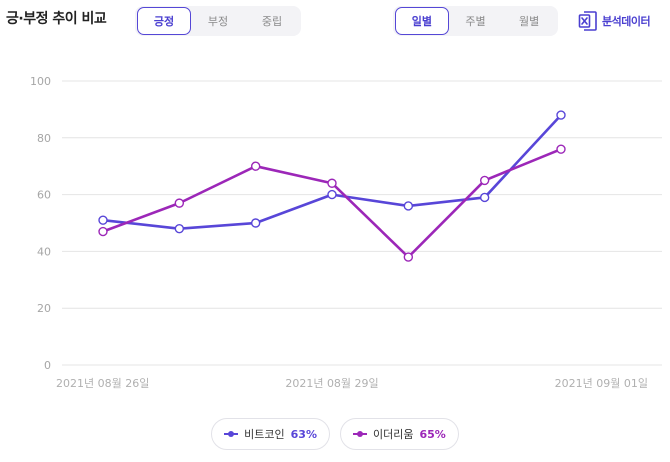 This screenshot has height=462, width=670. What do you see at coordinates (44, 138) in the screenshot?
I see `y-tick-label: 80` at bounding box center [44, 138].